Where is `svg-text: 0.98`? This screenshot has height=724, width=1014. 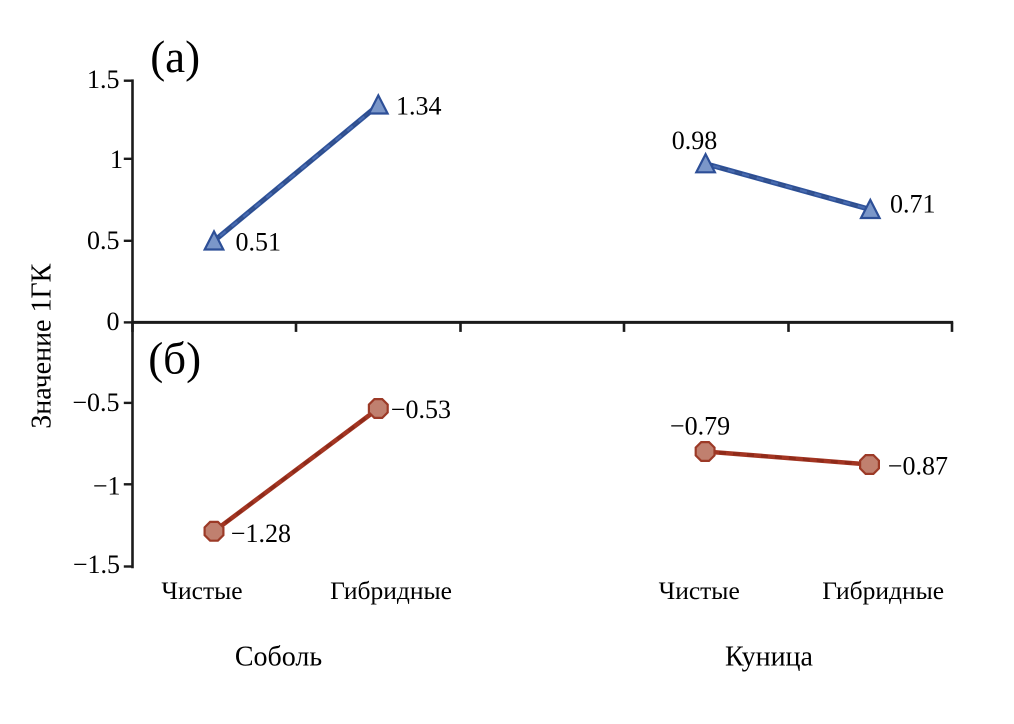
svg-text: 0.98 is located at coordinates (695, 140).